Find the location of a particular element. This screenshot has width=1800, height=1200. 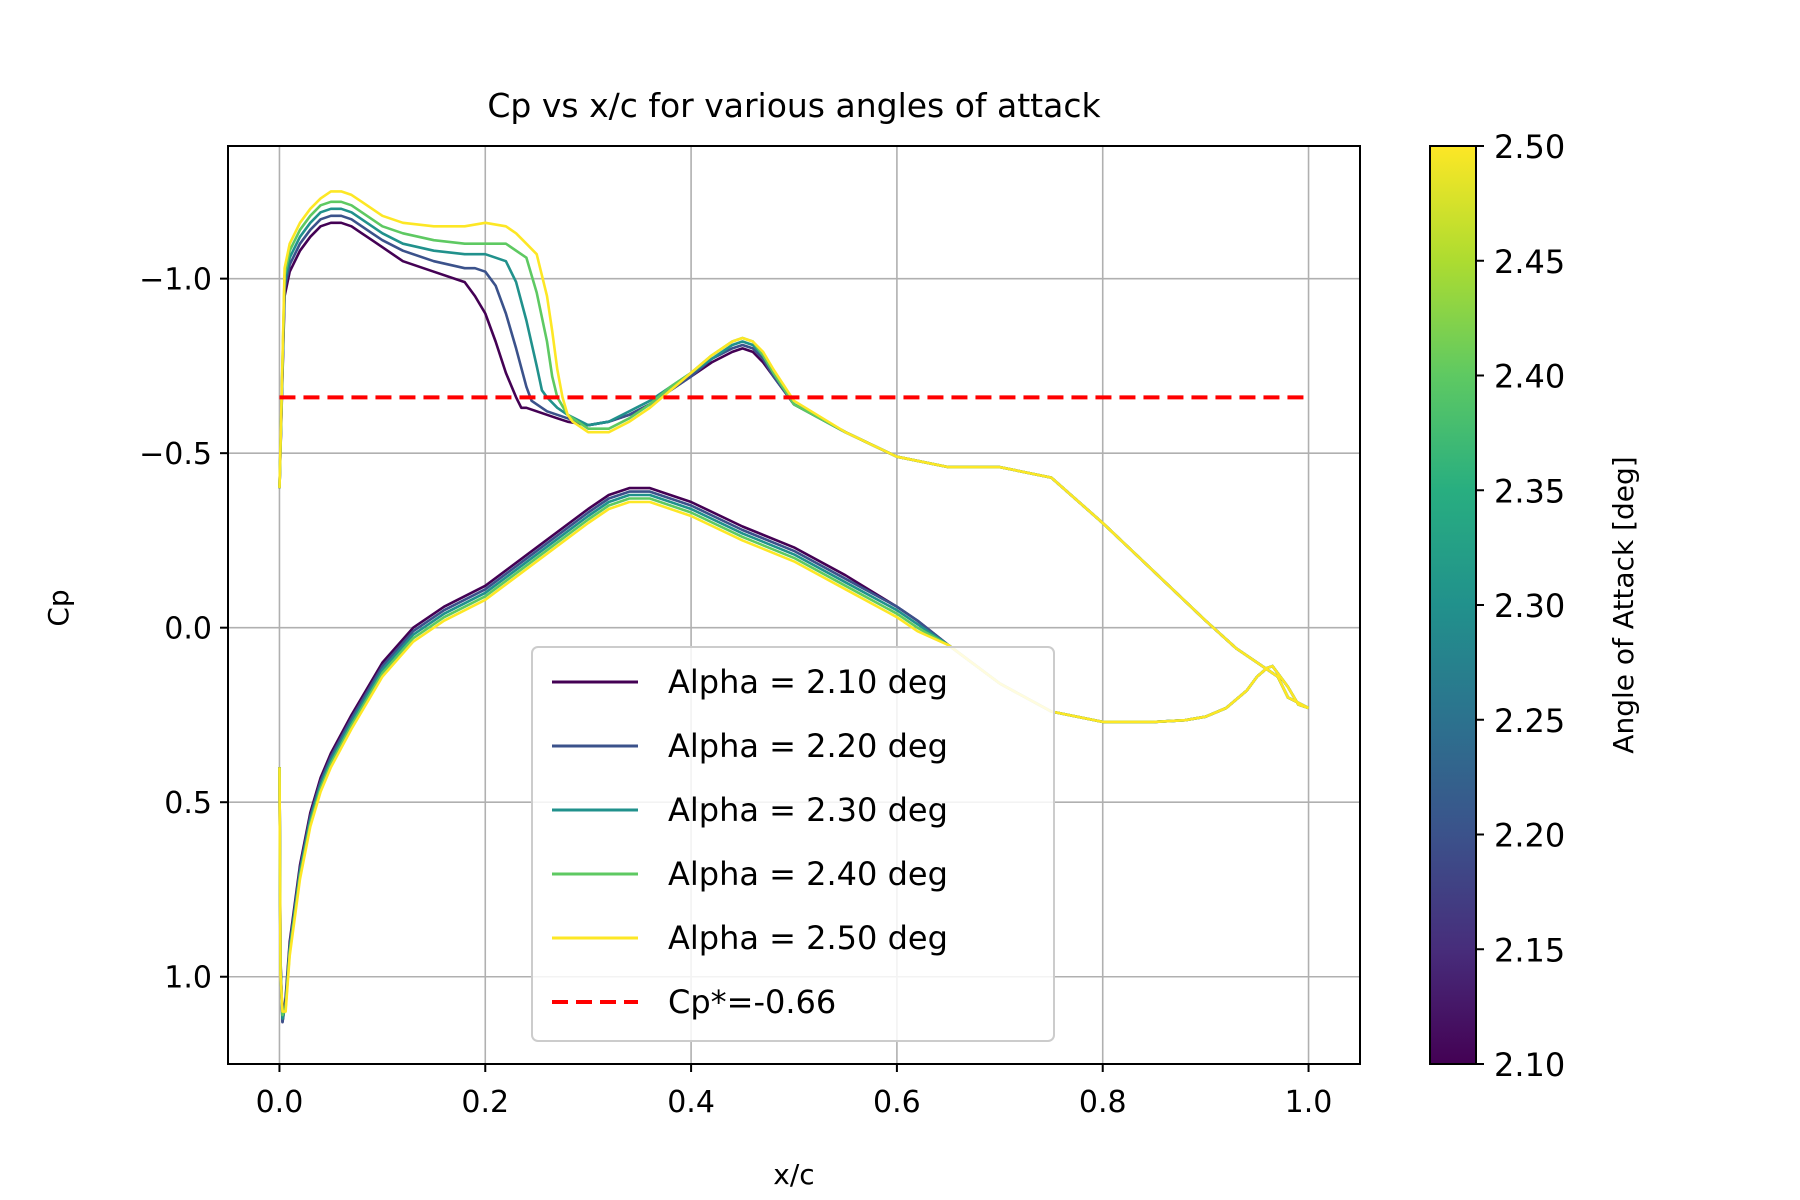

y-tick-label: 1.0 is located at coordinates (188, 978).